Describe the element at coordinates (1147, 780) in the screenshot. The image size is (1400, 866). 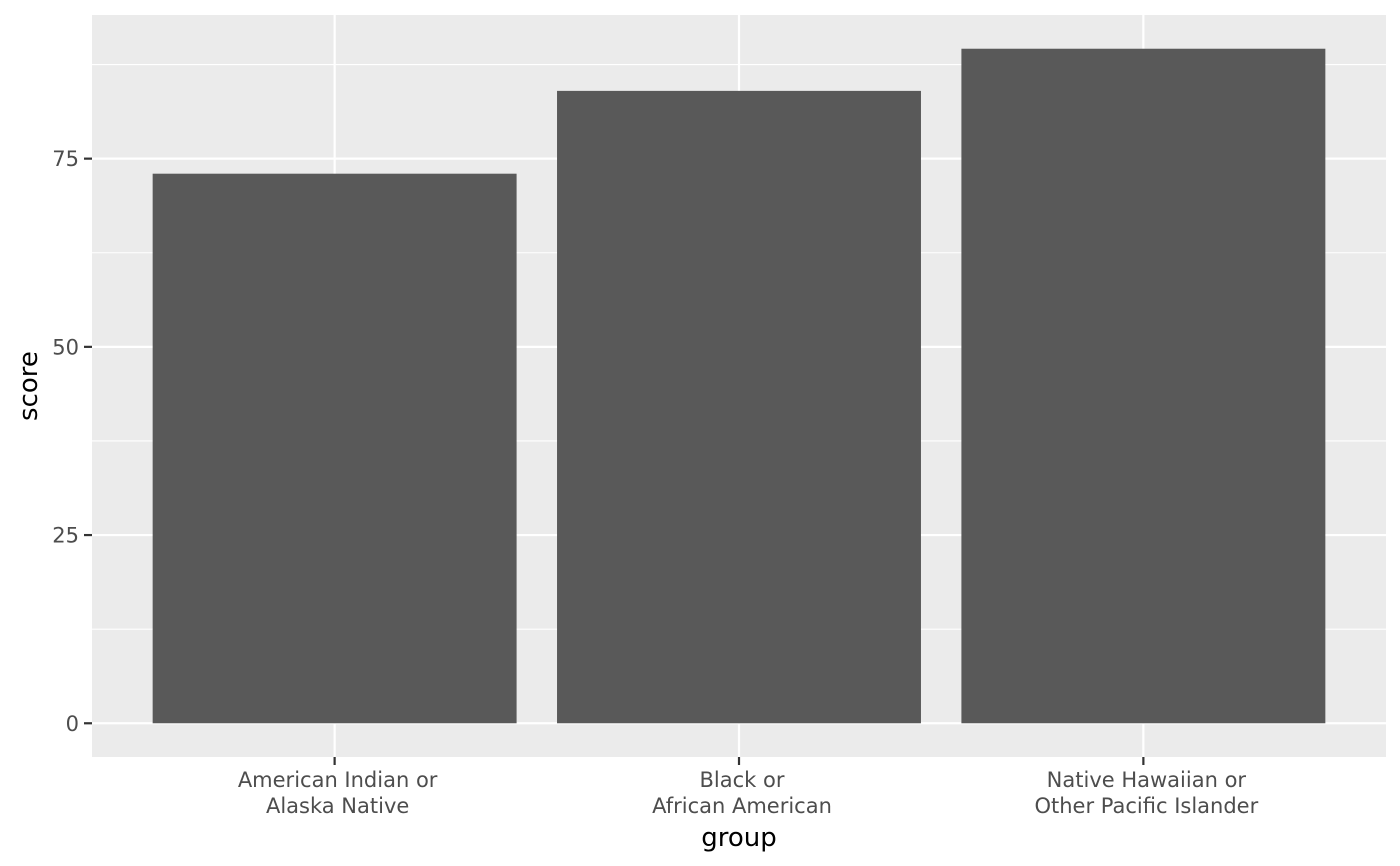
I see `x-tick-label: Native Hawaiian or` at that location.